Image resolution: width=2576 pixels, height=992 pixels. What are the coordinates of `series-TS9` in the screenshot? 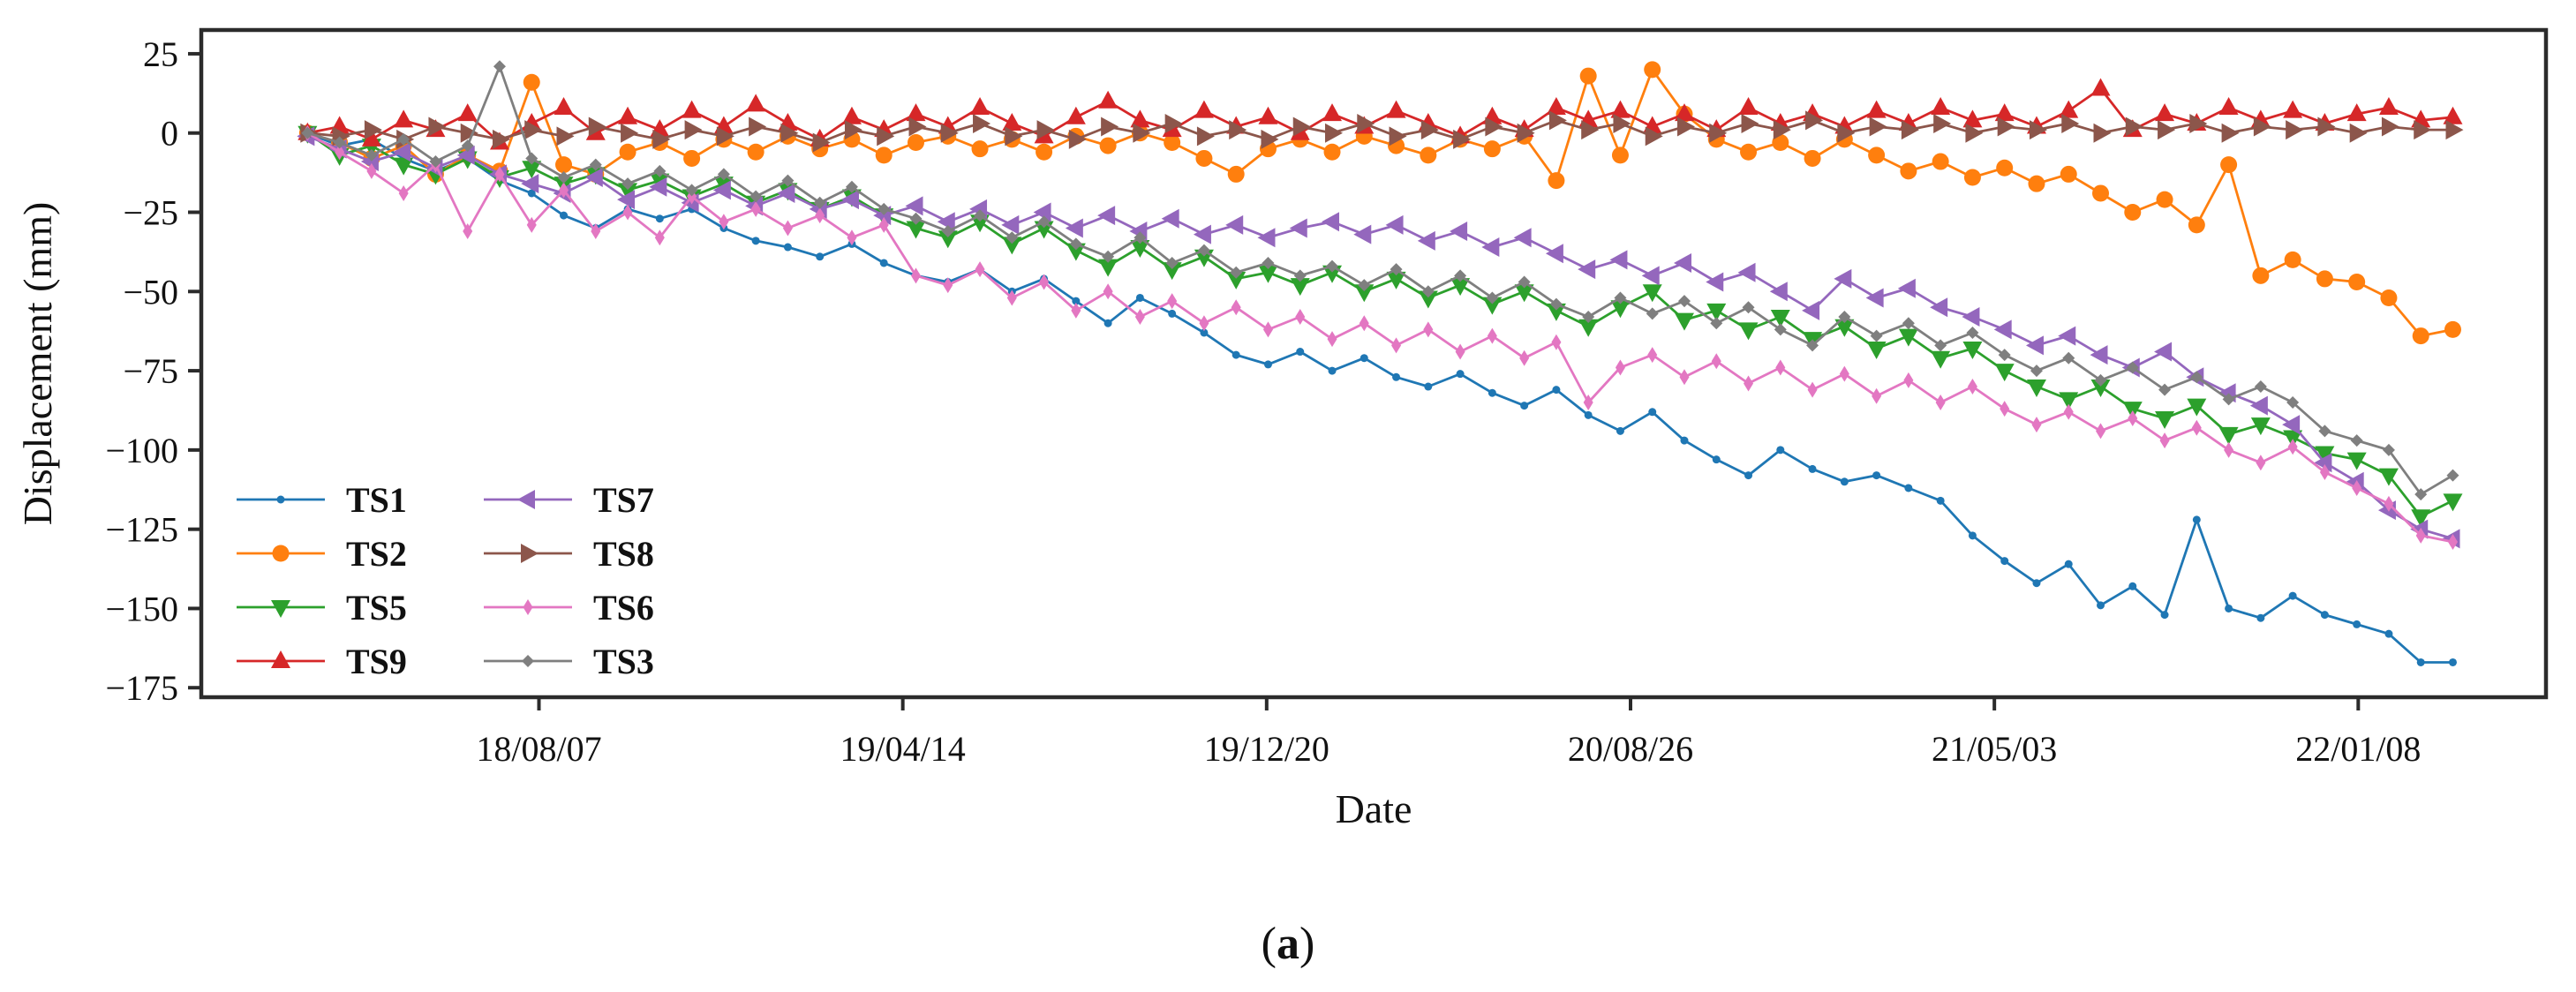 It's located at (1381, 114).